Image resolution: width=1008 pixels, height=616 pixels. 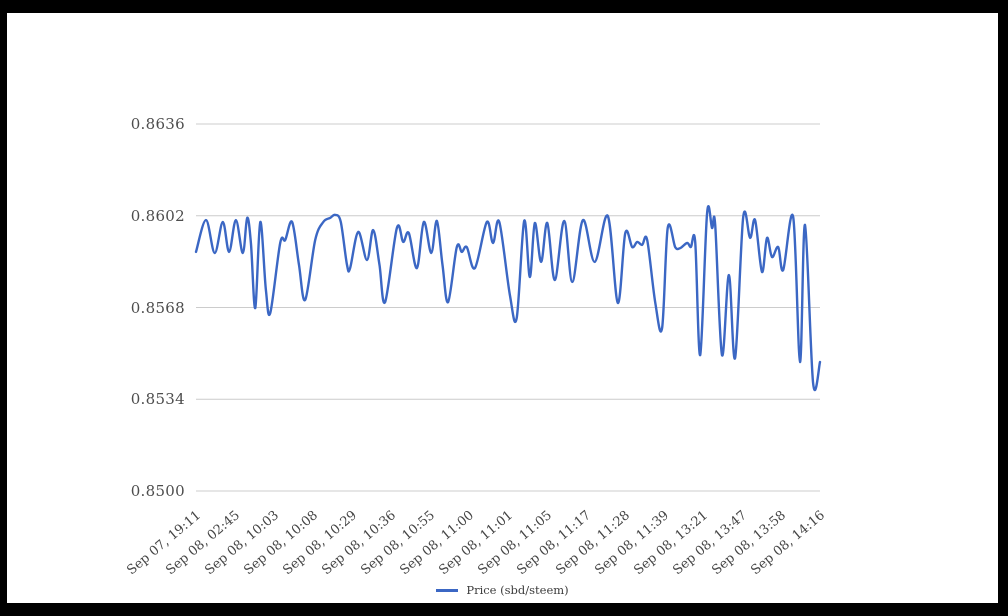 I want to click on y-axis-label: 0.8636, so click(x=157, y=124).